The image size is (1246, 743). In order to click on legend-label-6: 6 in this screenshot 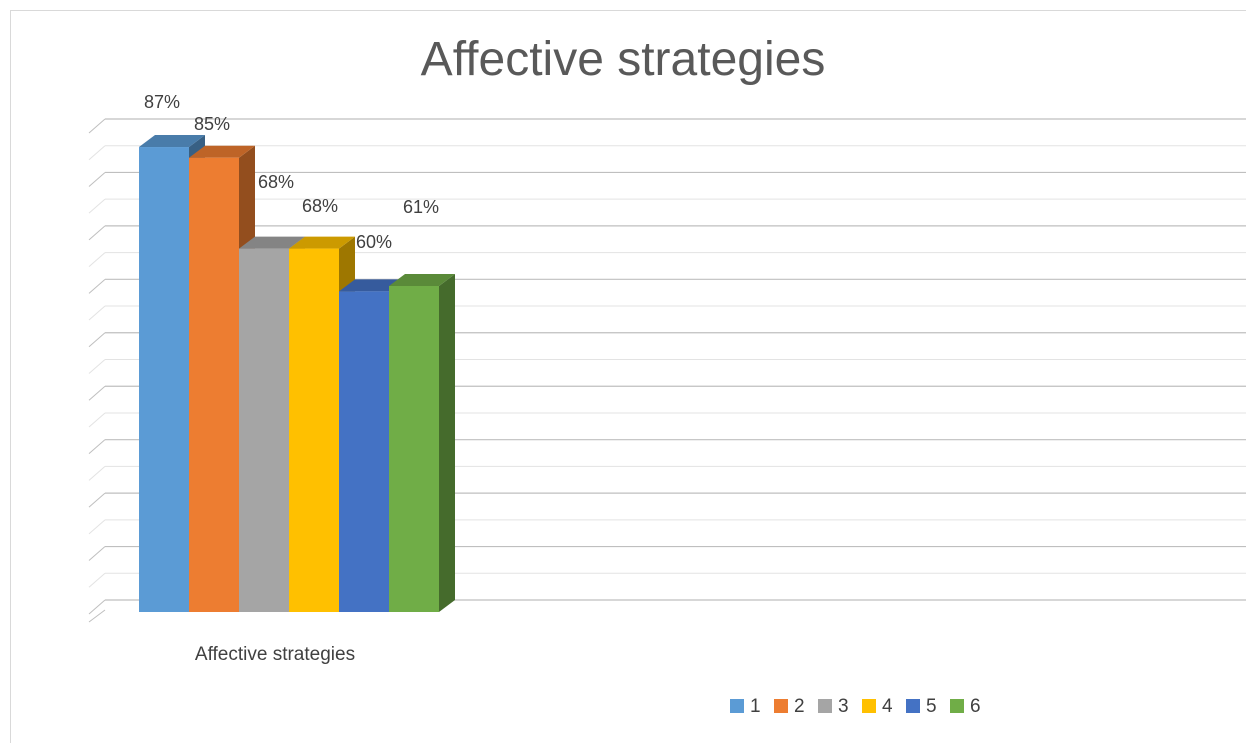, I will do `click(975, 706)`.